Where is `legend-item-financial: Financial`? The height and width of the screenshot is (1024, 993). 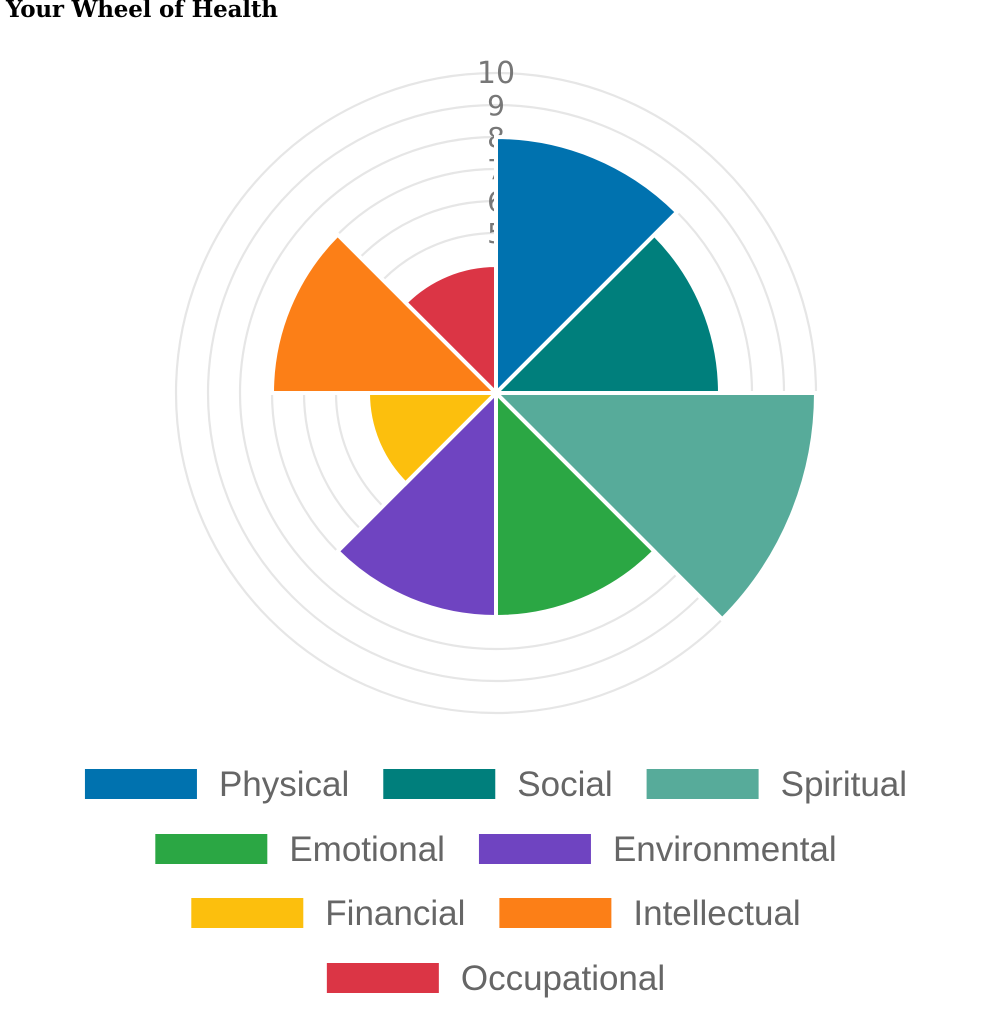
legend-item-financial: Financial is located at coordinates (328, 913).